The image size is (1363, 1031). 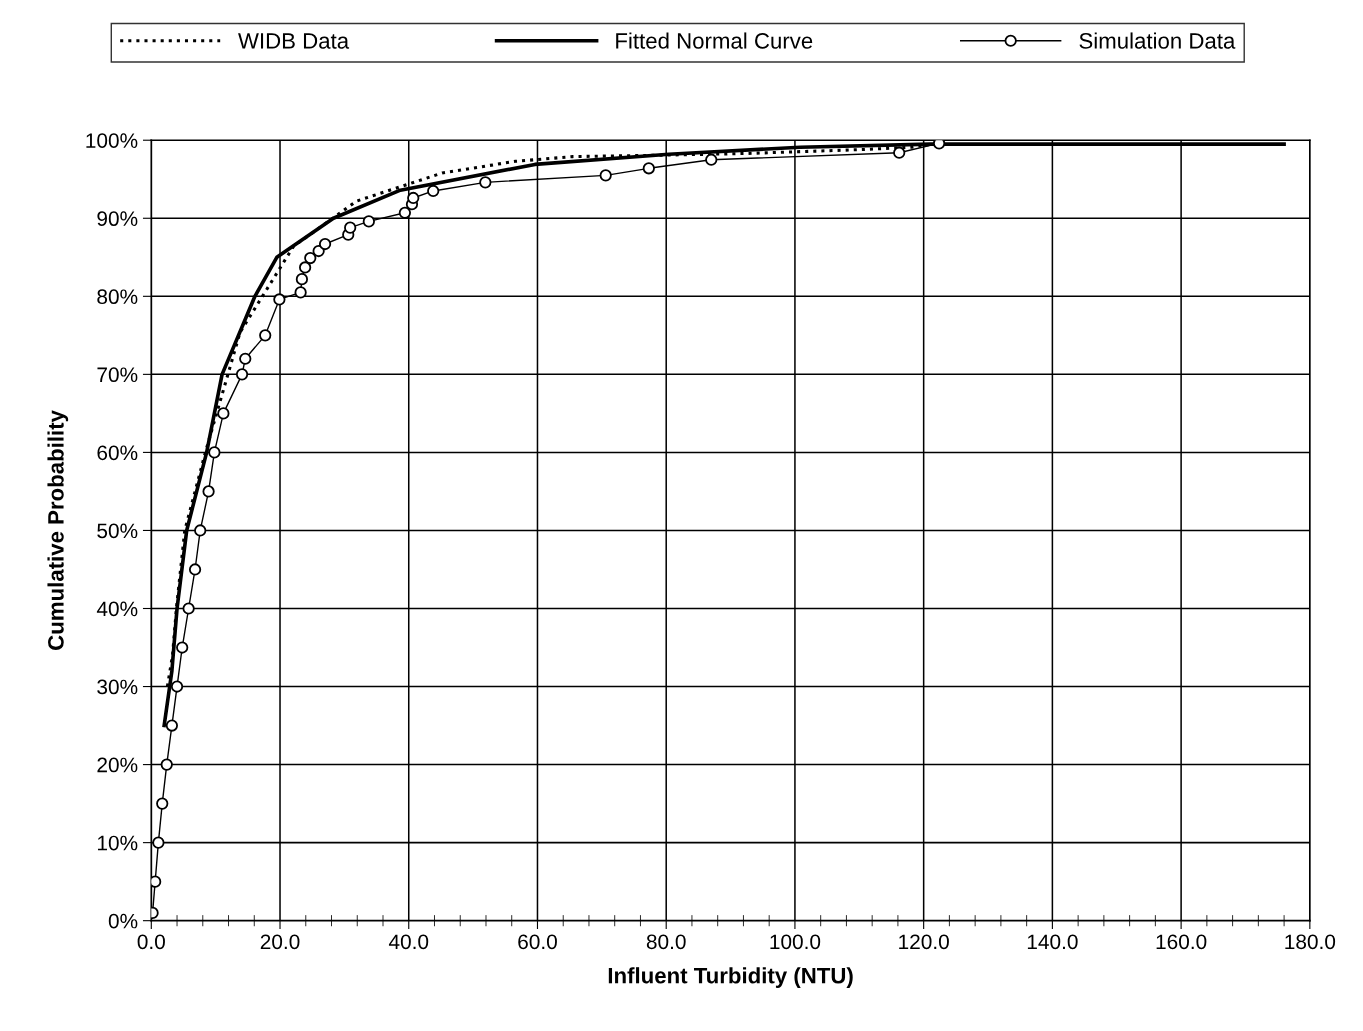 What do you see at coordinates (924, 942) in the screenshot?
I see `x-tick-label: 120.0` at bounding box center [924, 942].